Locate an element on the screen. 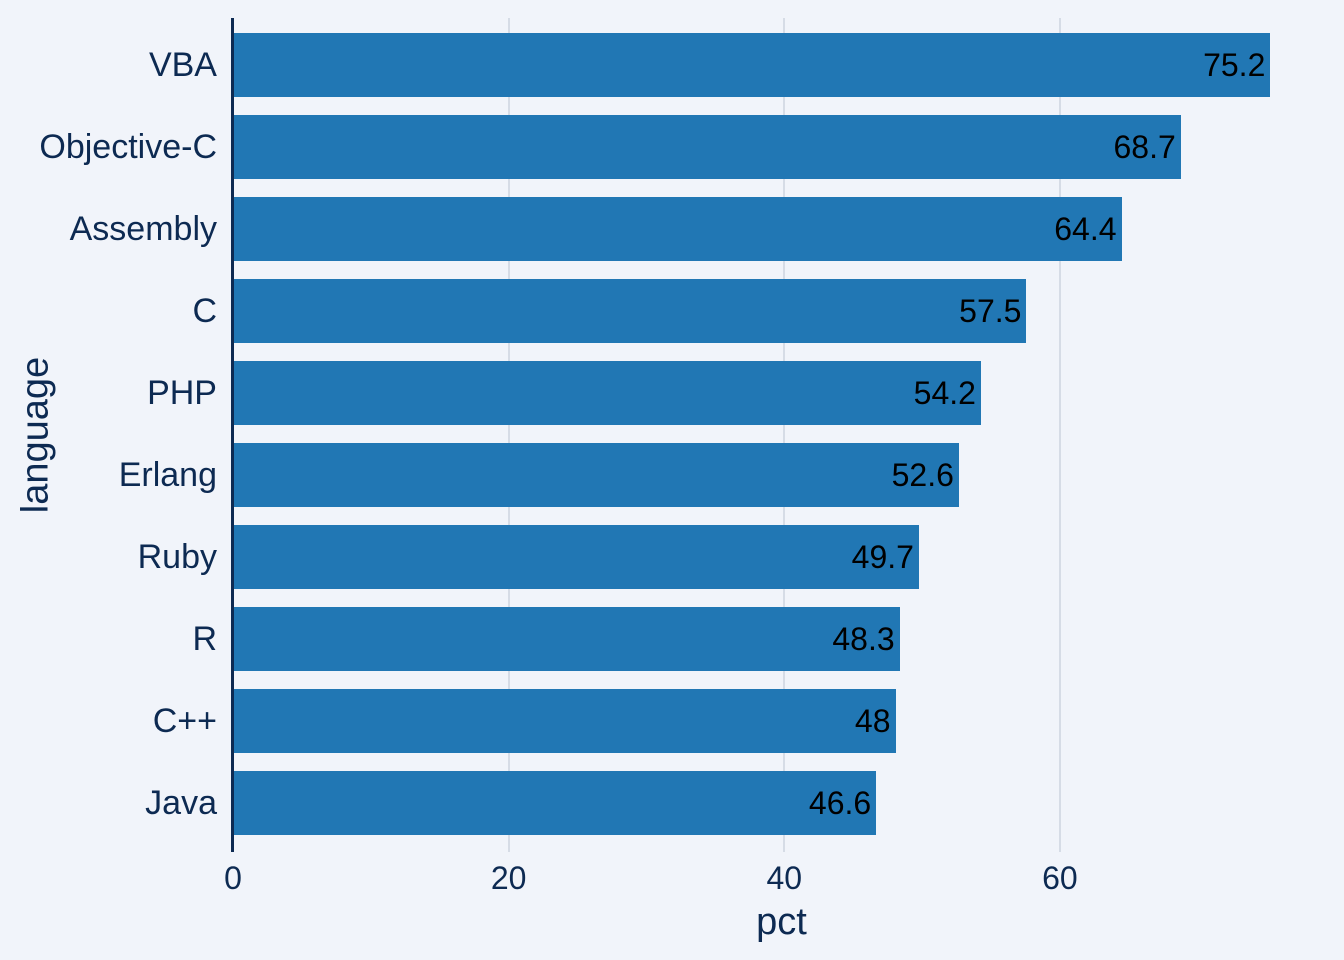  bar-value-label: 68.7 is located at coordinates (1144, 147).